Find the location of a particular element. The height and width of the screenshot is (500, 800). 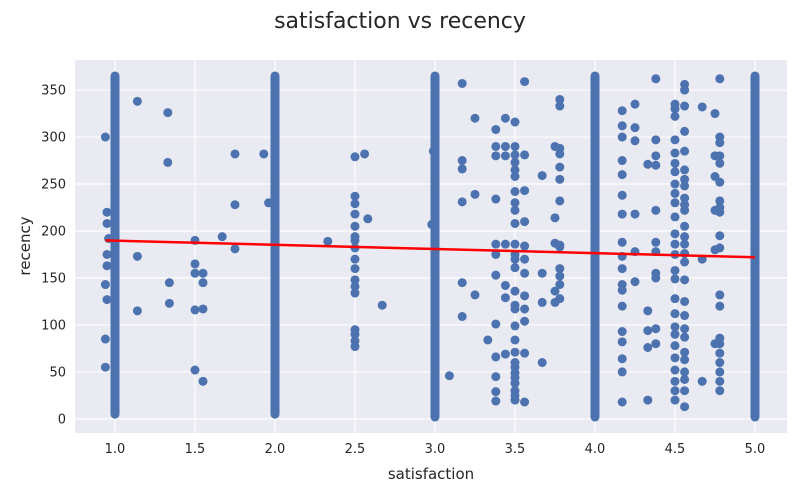

x-tick-label: 1.0 is located at coordinates (115, 449).